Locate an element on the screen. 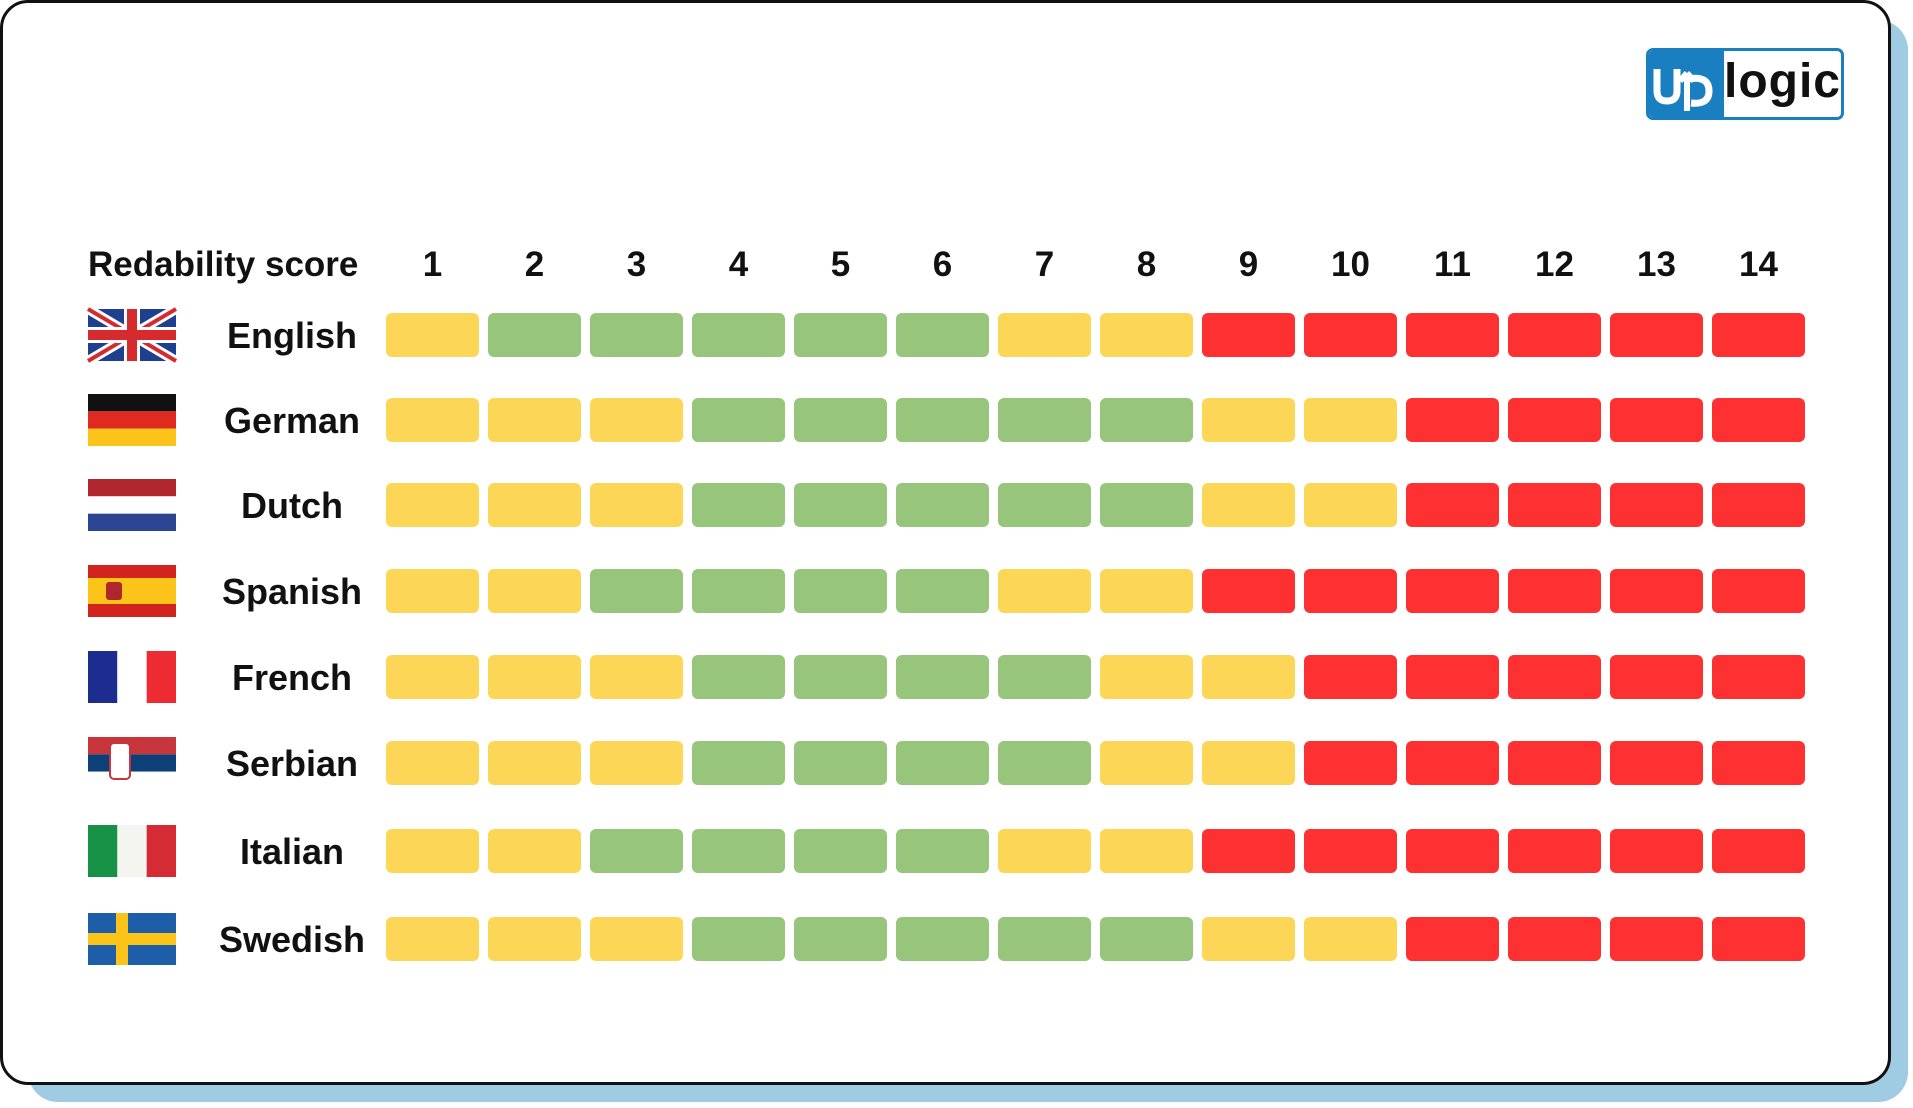 The height and width of the screenshot is (1108, 1913). language-label-english: English is located at coordinates (292, 335).